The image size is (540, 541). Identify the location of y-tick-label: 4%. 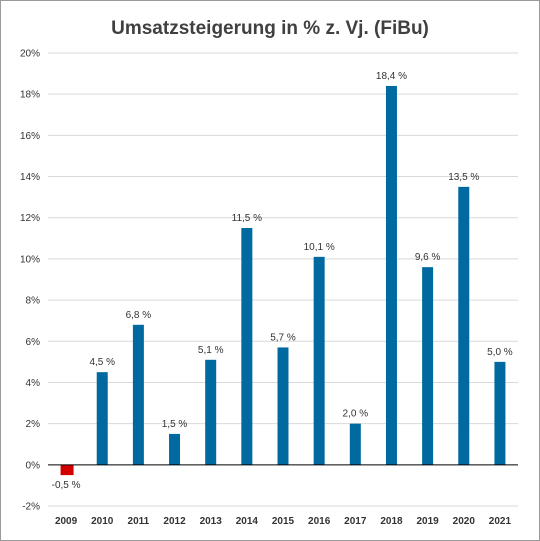
(33, 383).